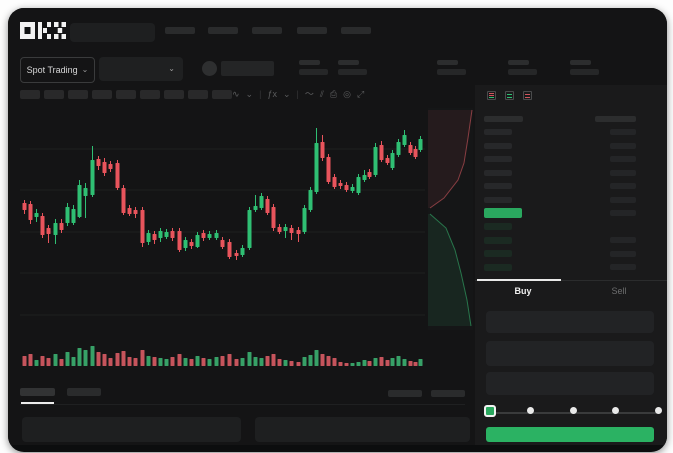 This screenshot has width=673, height=453. I want to click on bottom-tab-underline, so click(37, 403).